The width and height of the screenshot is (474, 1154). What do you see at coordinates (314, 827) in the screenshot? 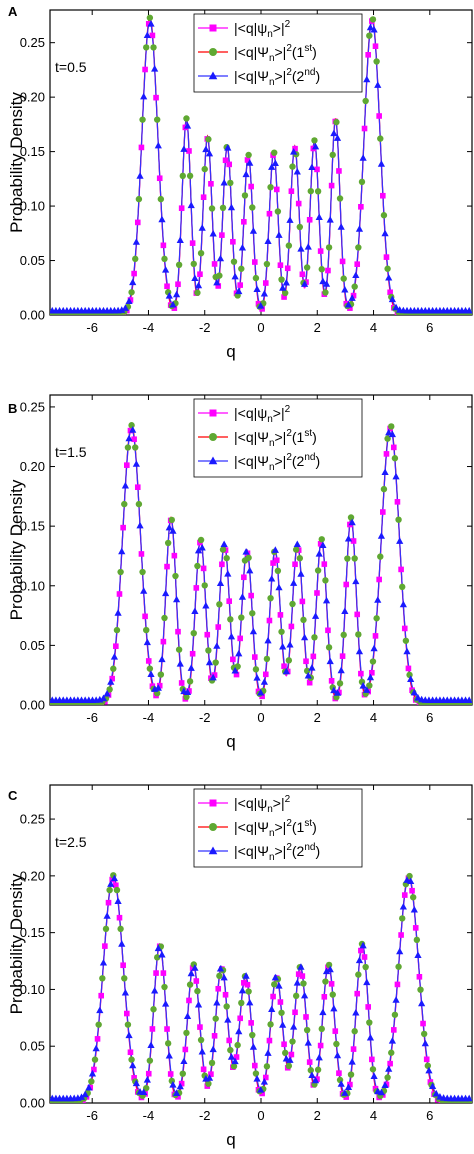
I see `legend-text-part: )` at bounding box center [314, 827].